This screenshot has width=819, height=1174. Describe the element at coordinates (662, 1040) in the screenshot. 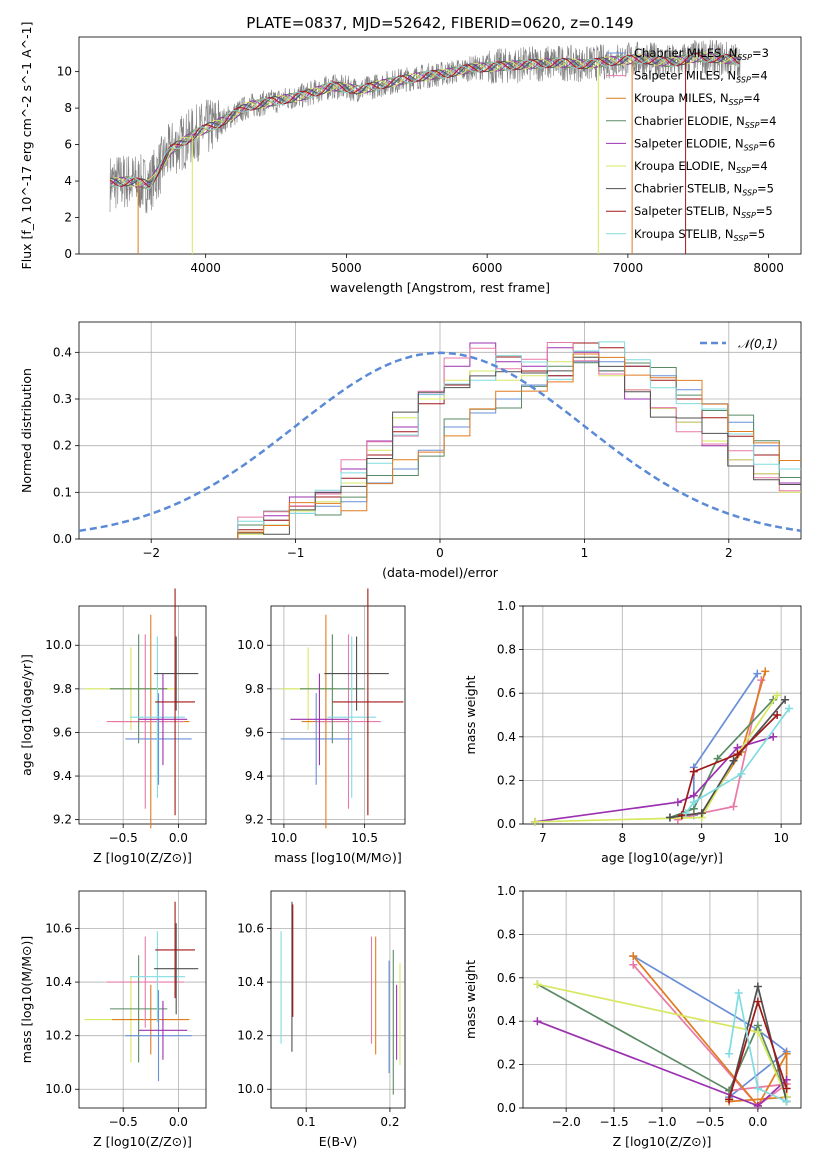

I see `weight-line-chabrier-elodie` at that location.